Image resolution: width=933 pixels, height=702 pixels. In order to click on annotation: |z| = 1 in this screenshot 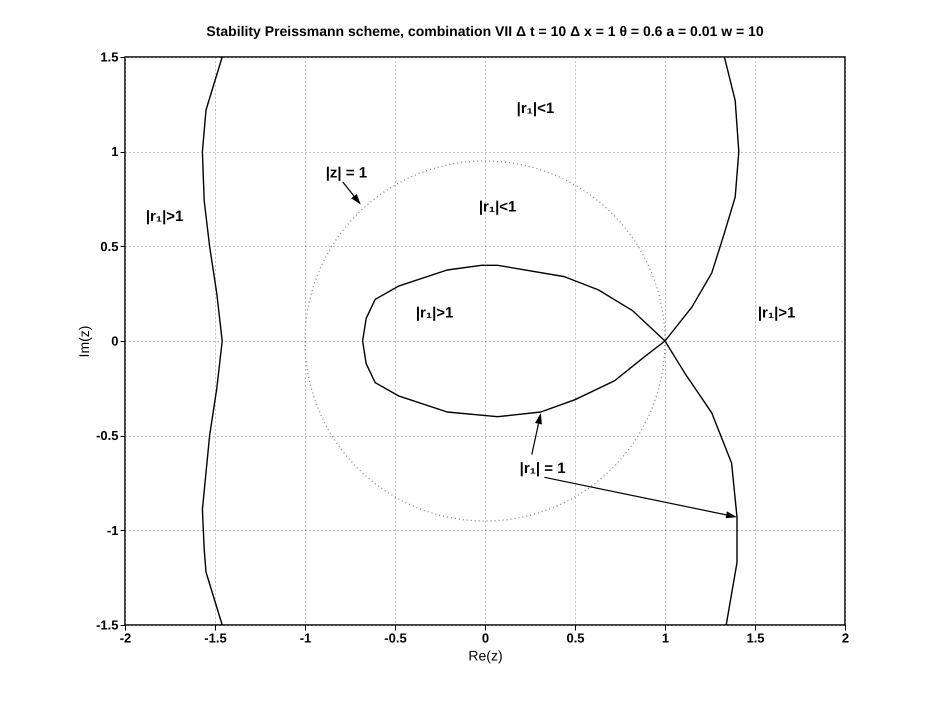, I will do `click(347, 173)`.